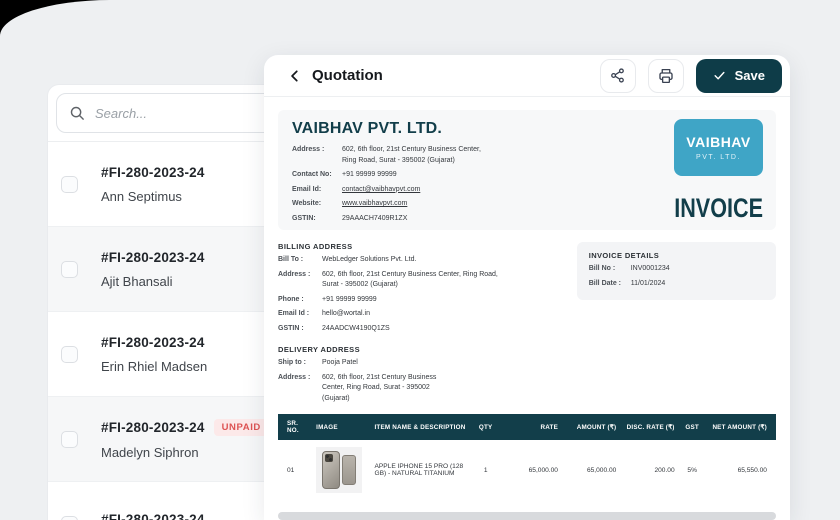  Describe the element at coordinates (350, 218) in the screenshot. I see `company-gstin-row: GSTIN: 29AAACH7409R1ZX` at that location.